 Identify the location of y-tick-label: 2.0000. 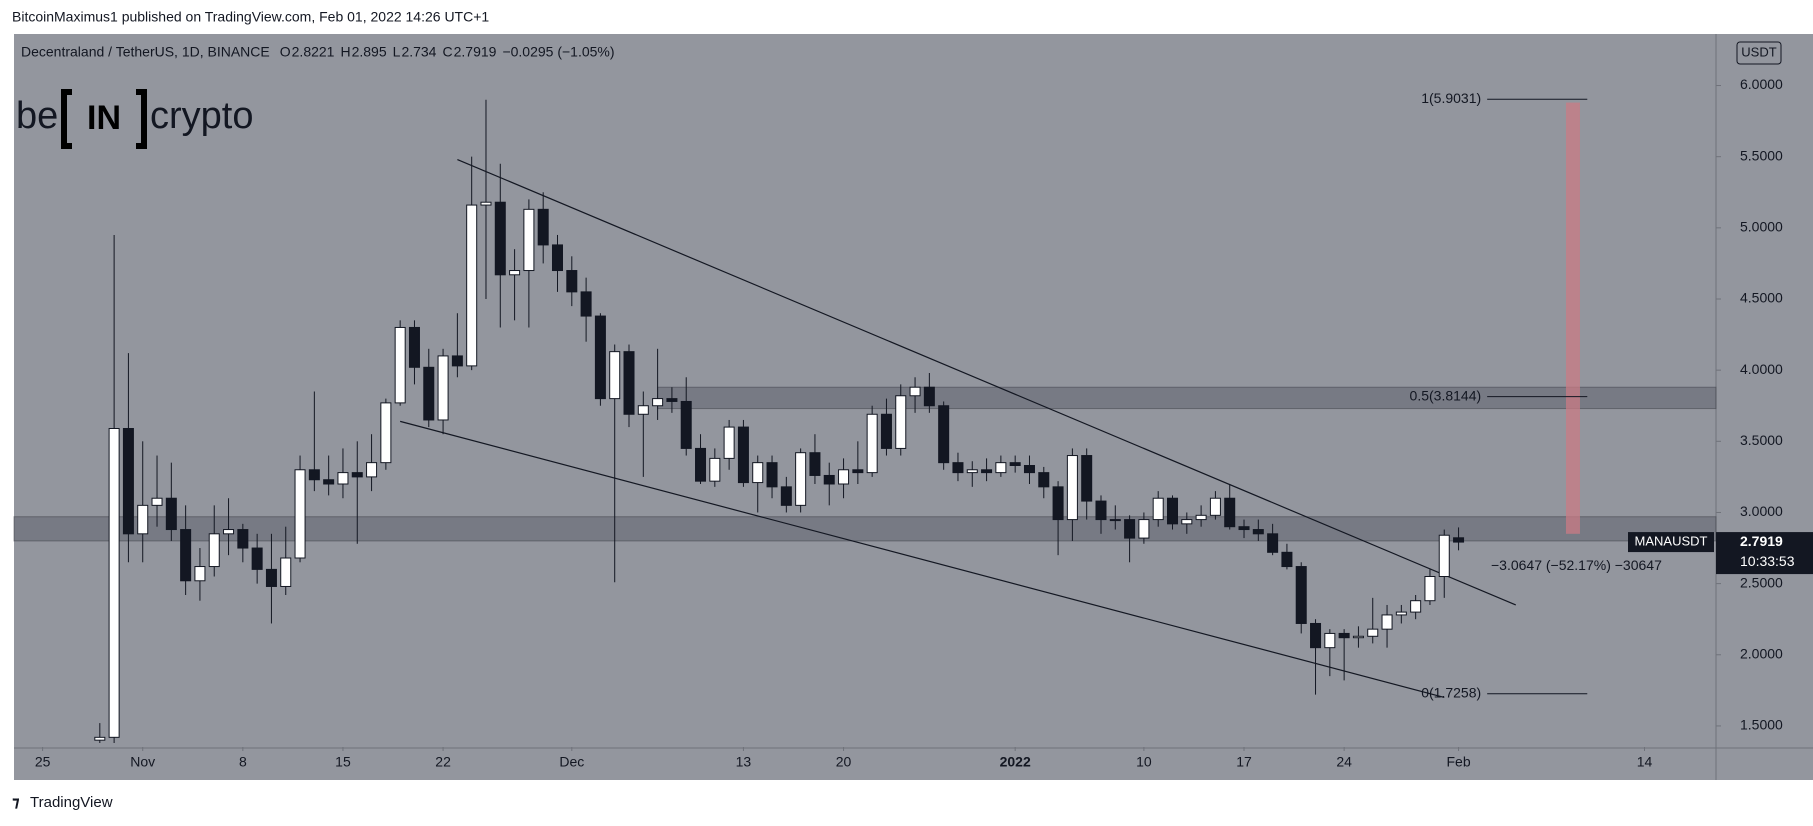
(1761, 653).